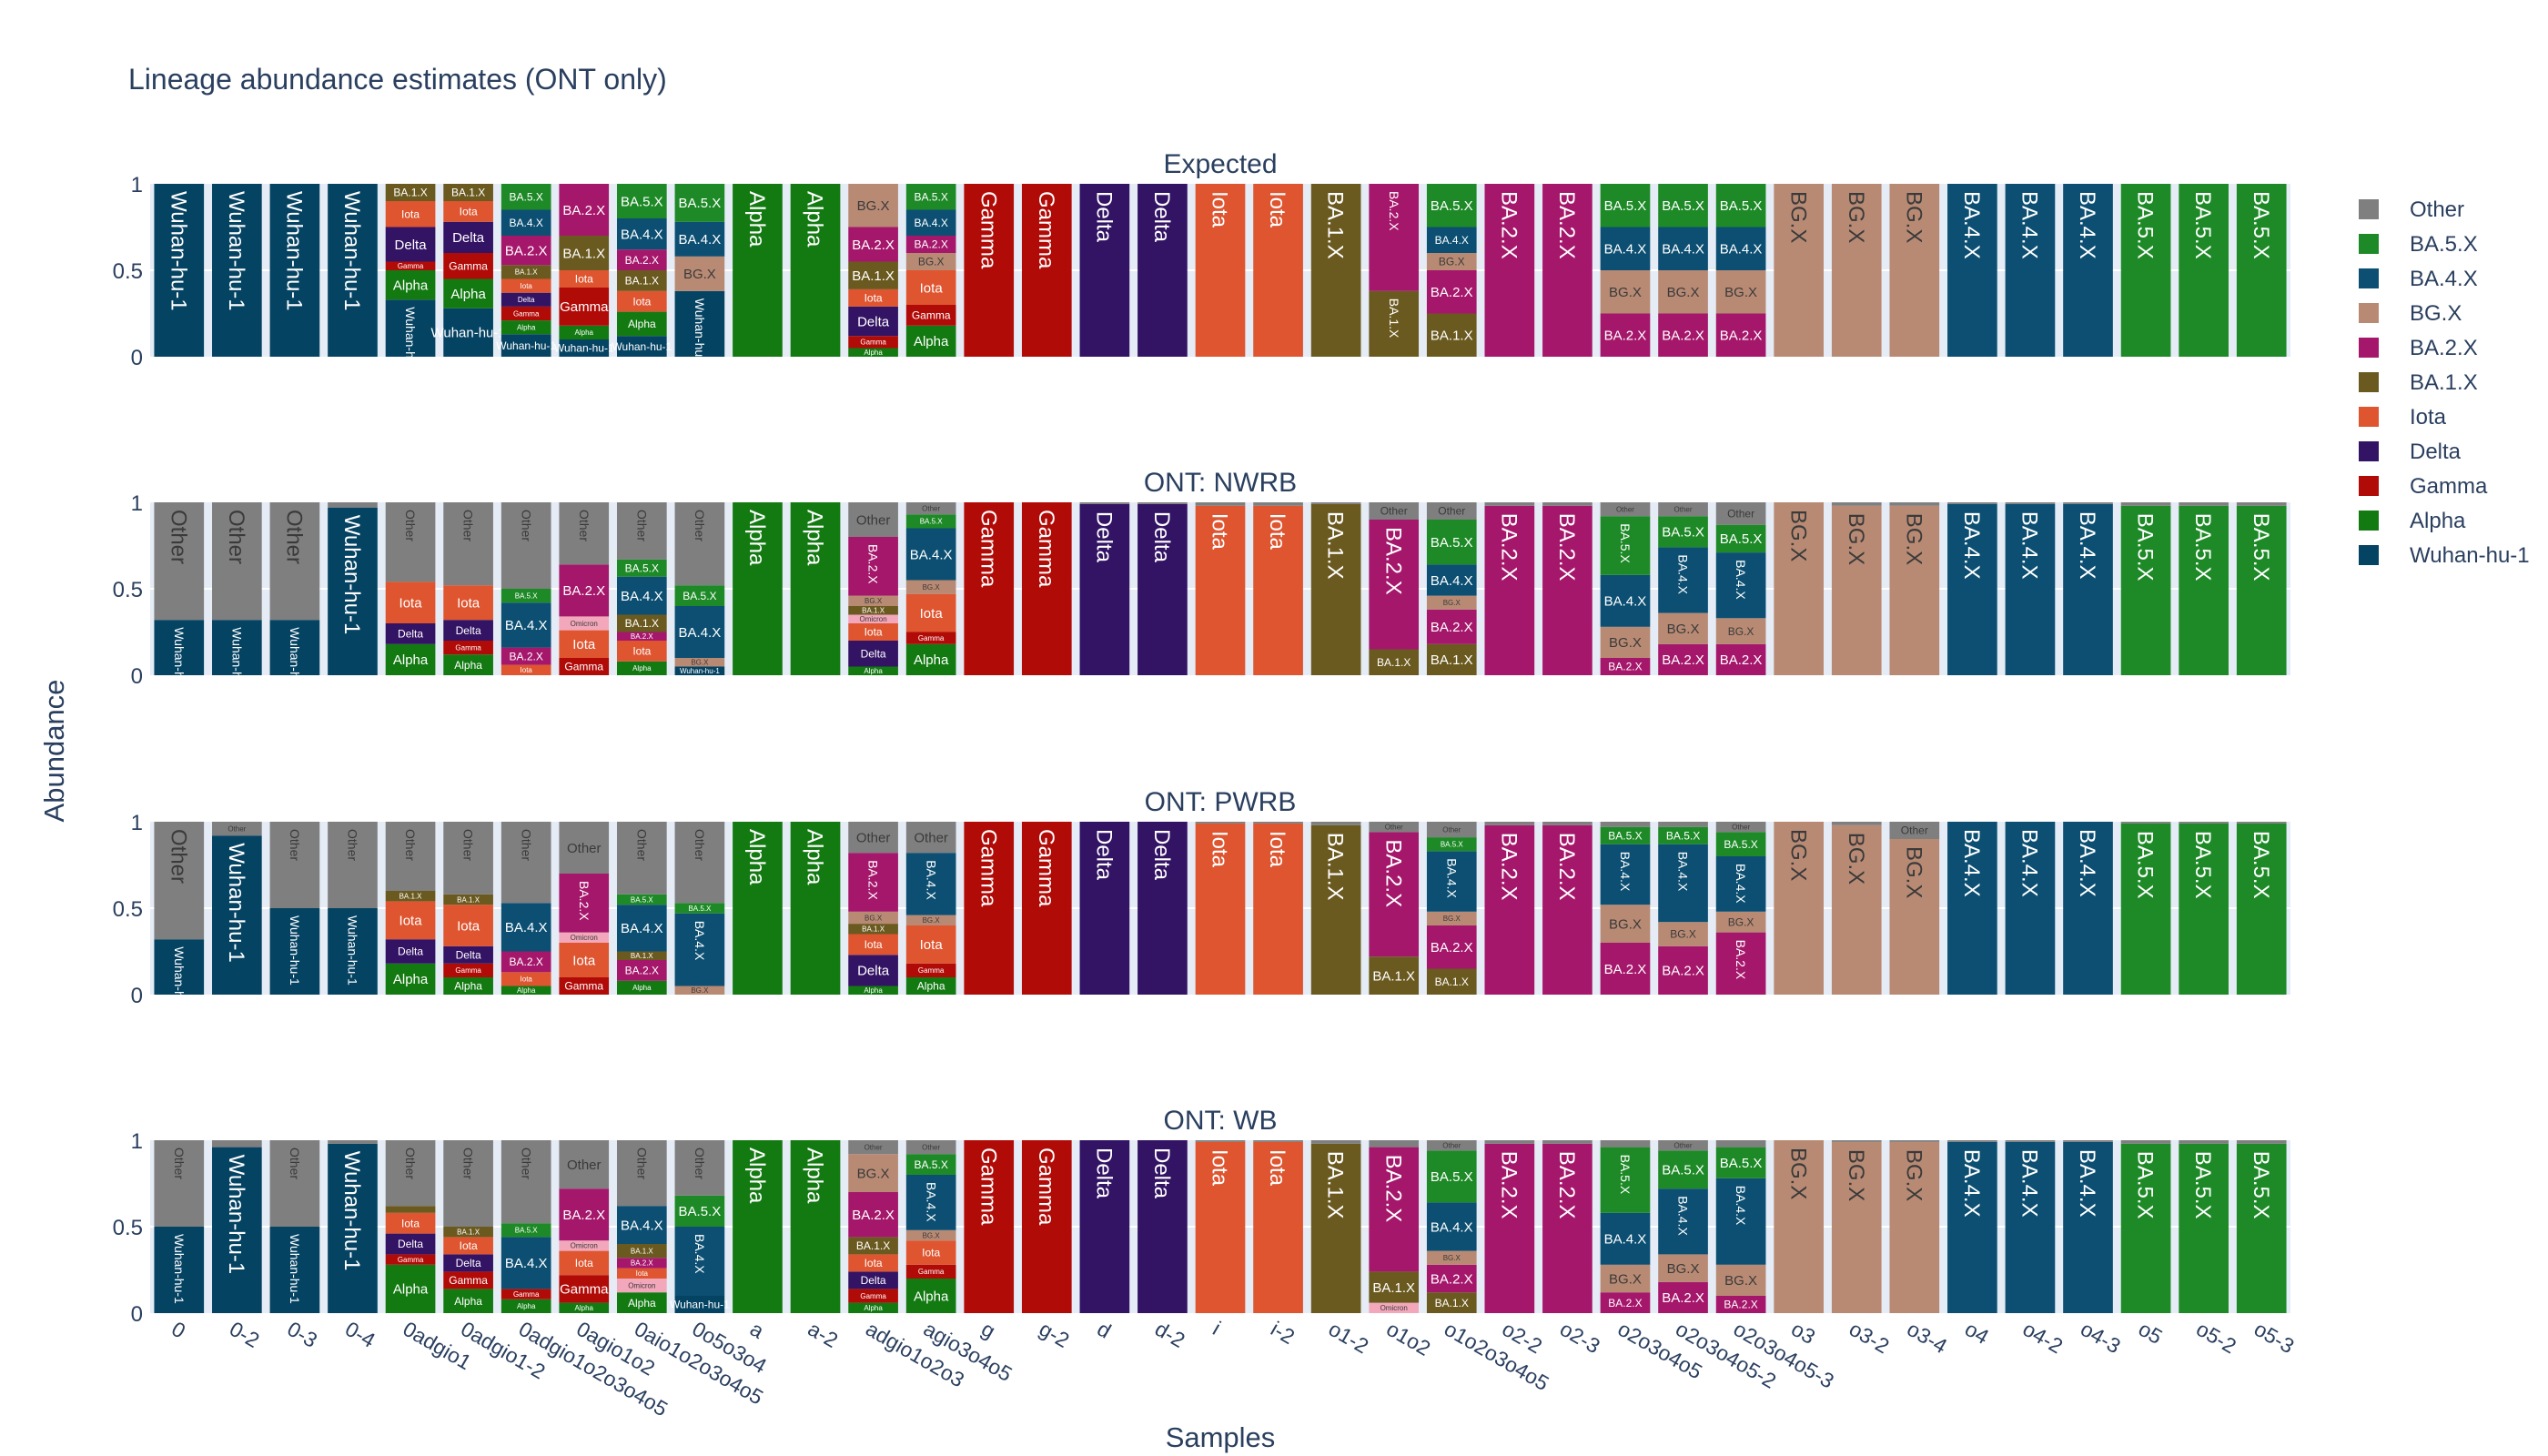  I want to click on bar-6: Iota BA.2.X BA.4.X BA.5.X Other, so click(526, 589).